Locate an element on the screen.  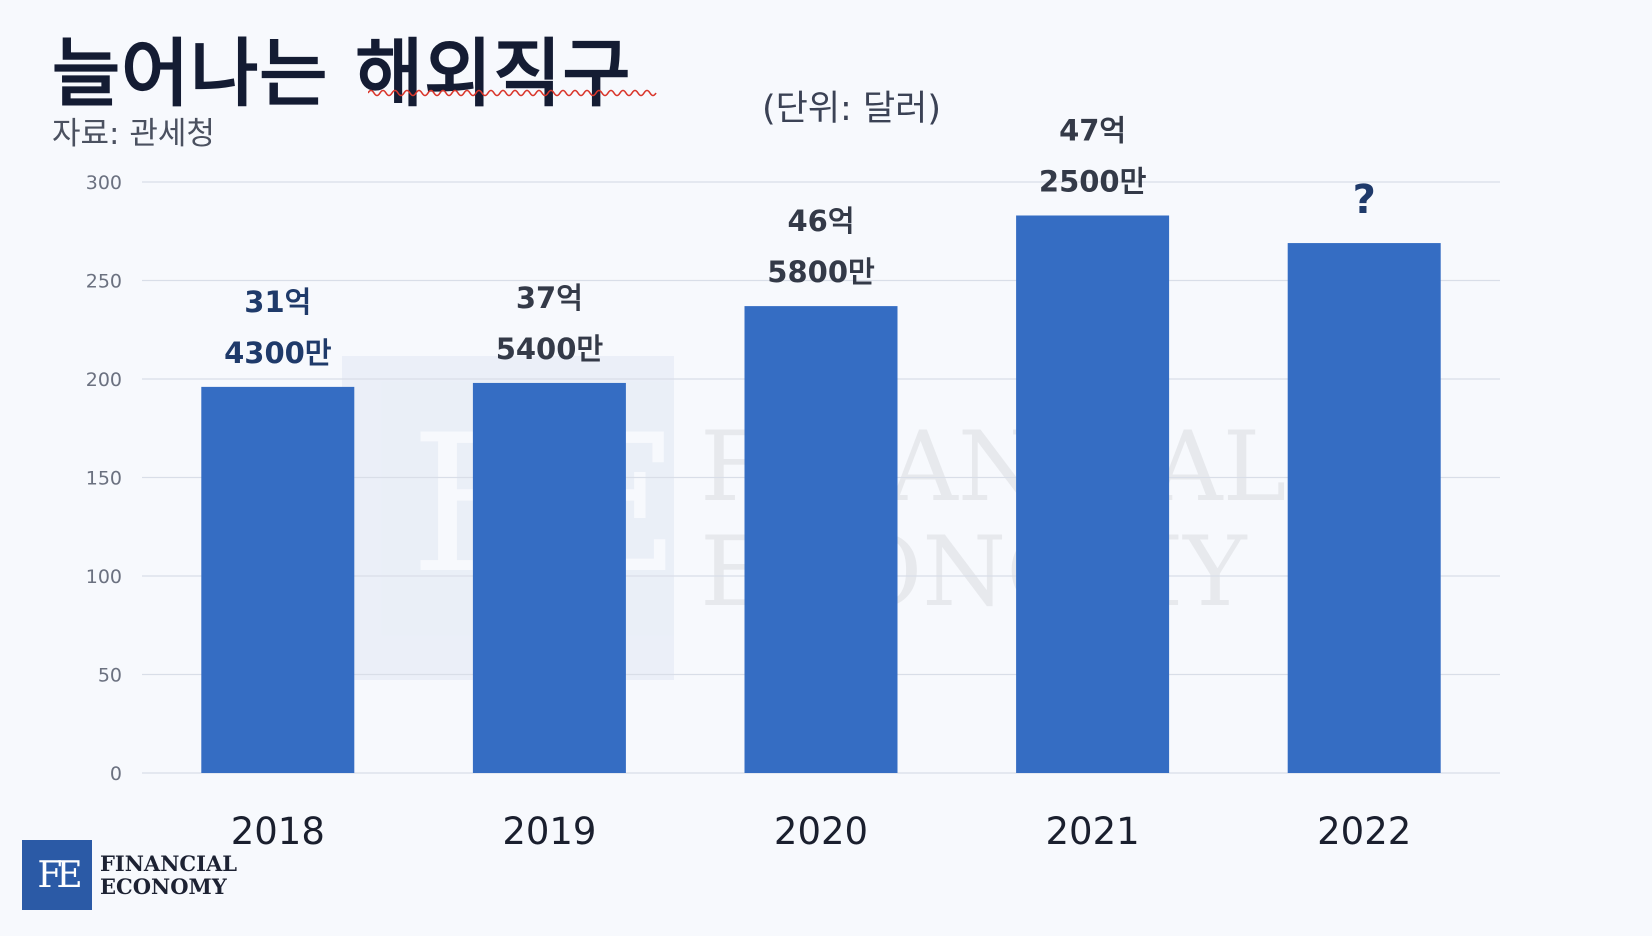
logo-line1: FINANCIAL is located at coordinates (169, 863).